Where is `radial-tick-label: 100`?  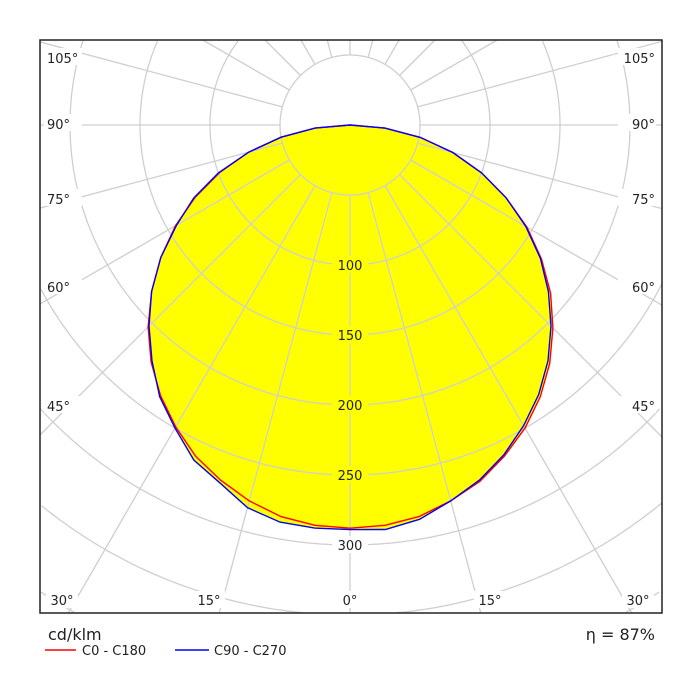 radial-tick-label: 100 is located at coordinates (350, 266).